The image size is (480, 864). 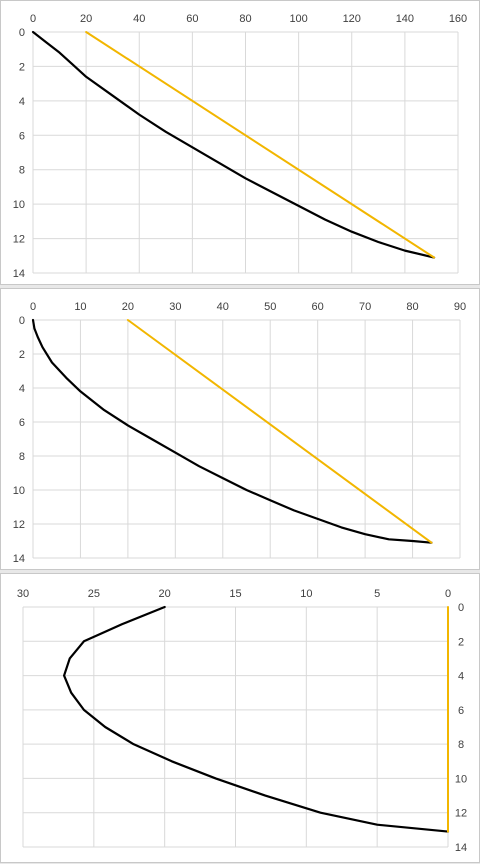 What do you see at coordinates (94, 594) in the screenshot?
I see `x-tick-label: 25` at bounding box center [94, 594].